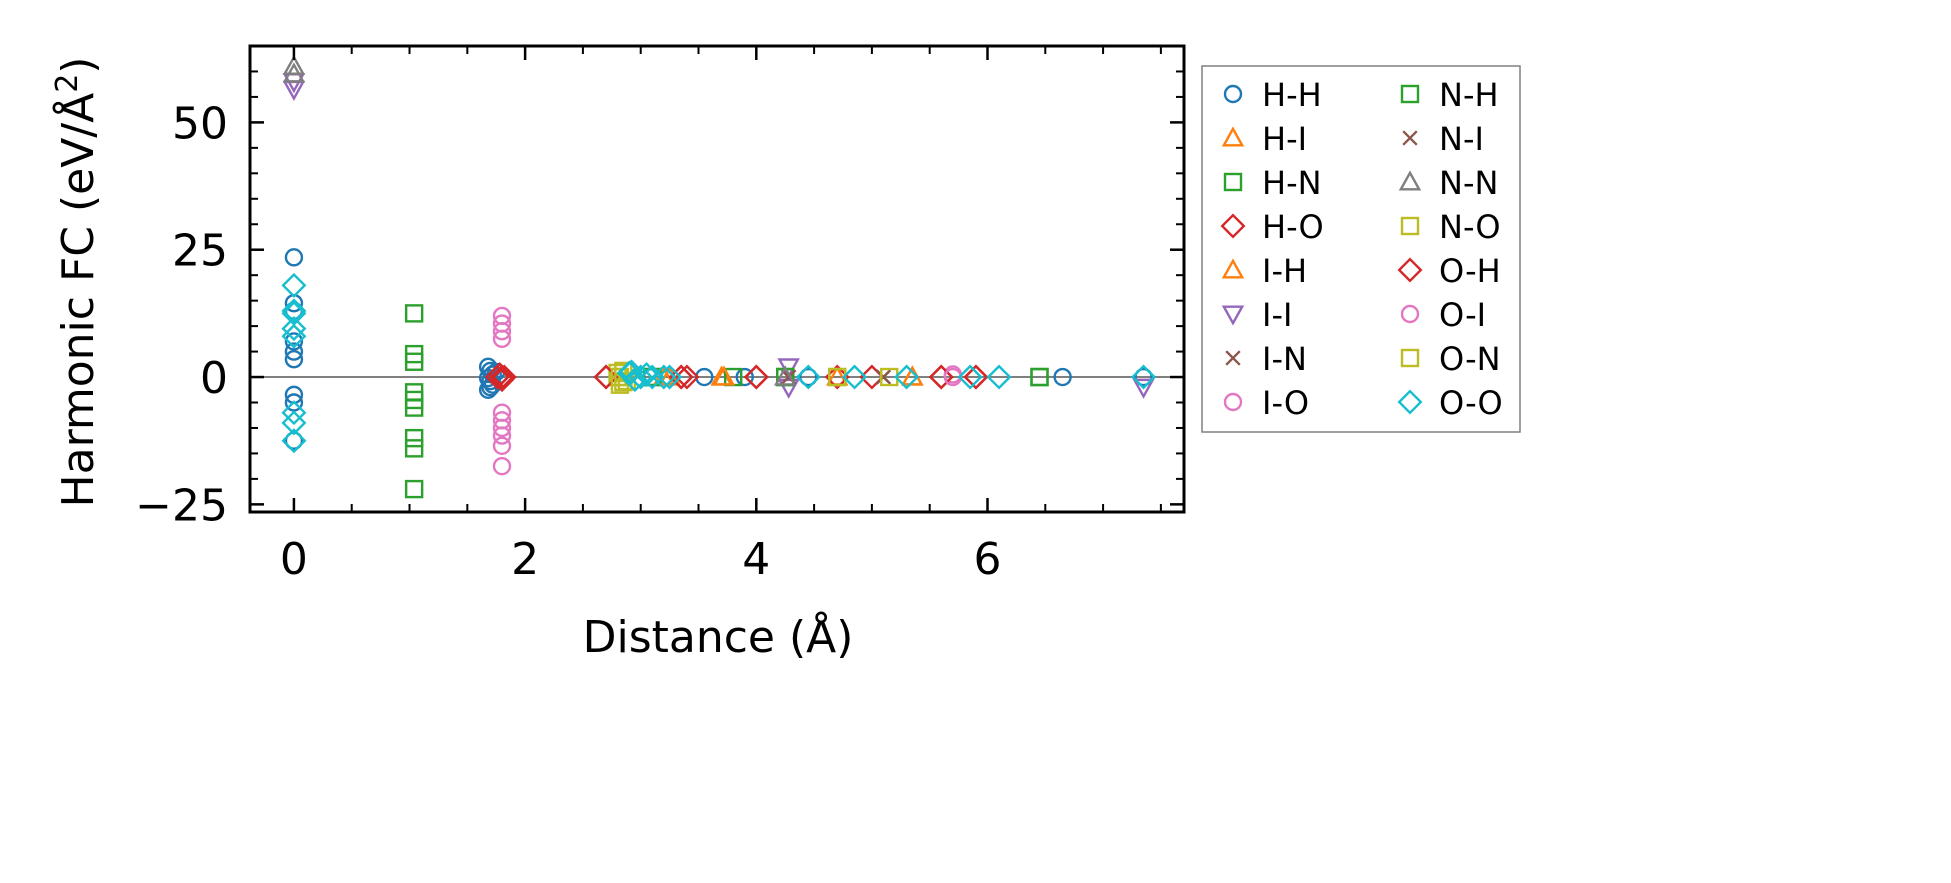 The height and width of the screenshot is (883, 1951). What do you see at coordinates (987, 559) in the screenshot?
I see `x-tick-label: 6` at bounding box center [987, 559].